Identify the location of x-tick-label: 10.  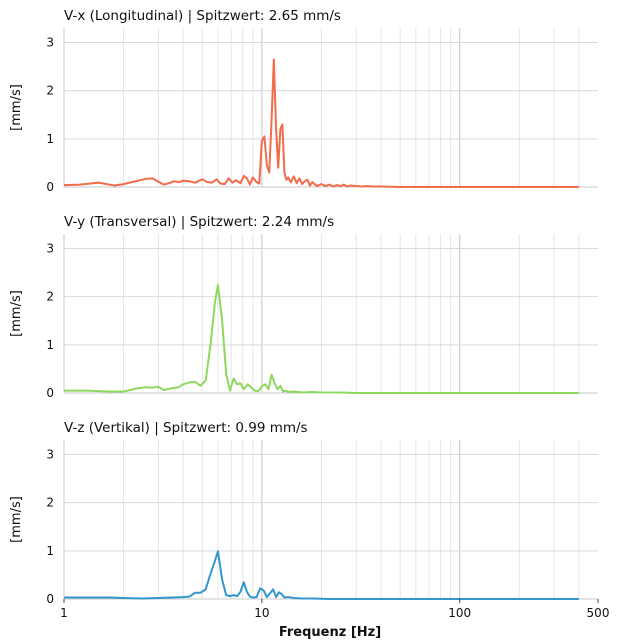
(261, 613).